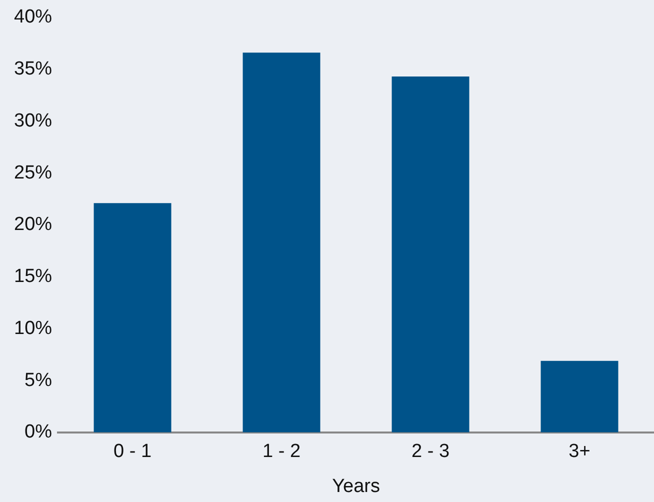  I want to click on y-tick-label: 35%, so click(33, 69).